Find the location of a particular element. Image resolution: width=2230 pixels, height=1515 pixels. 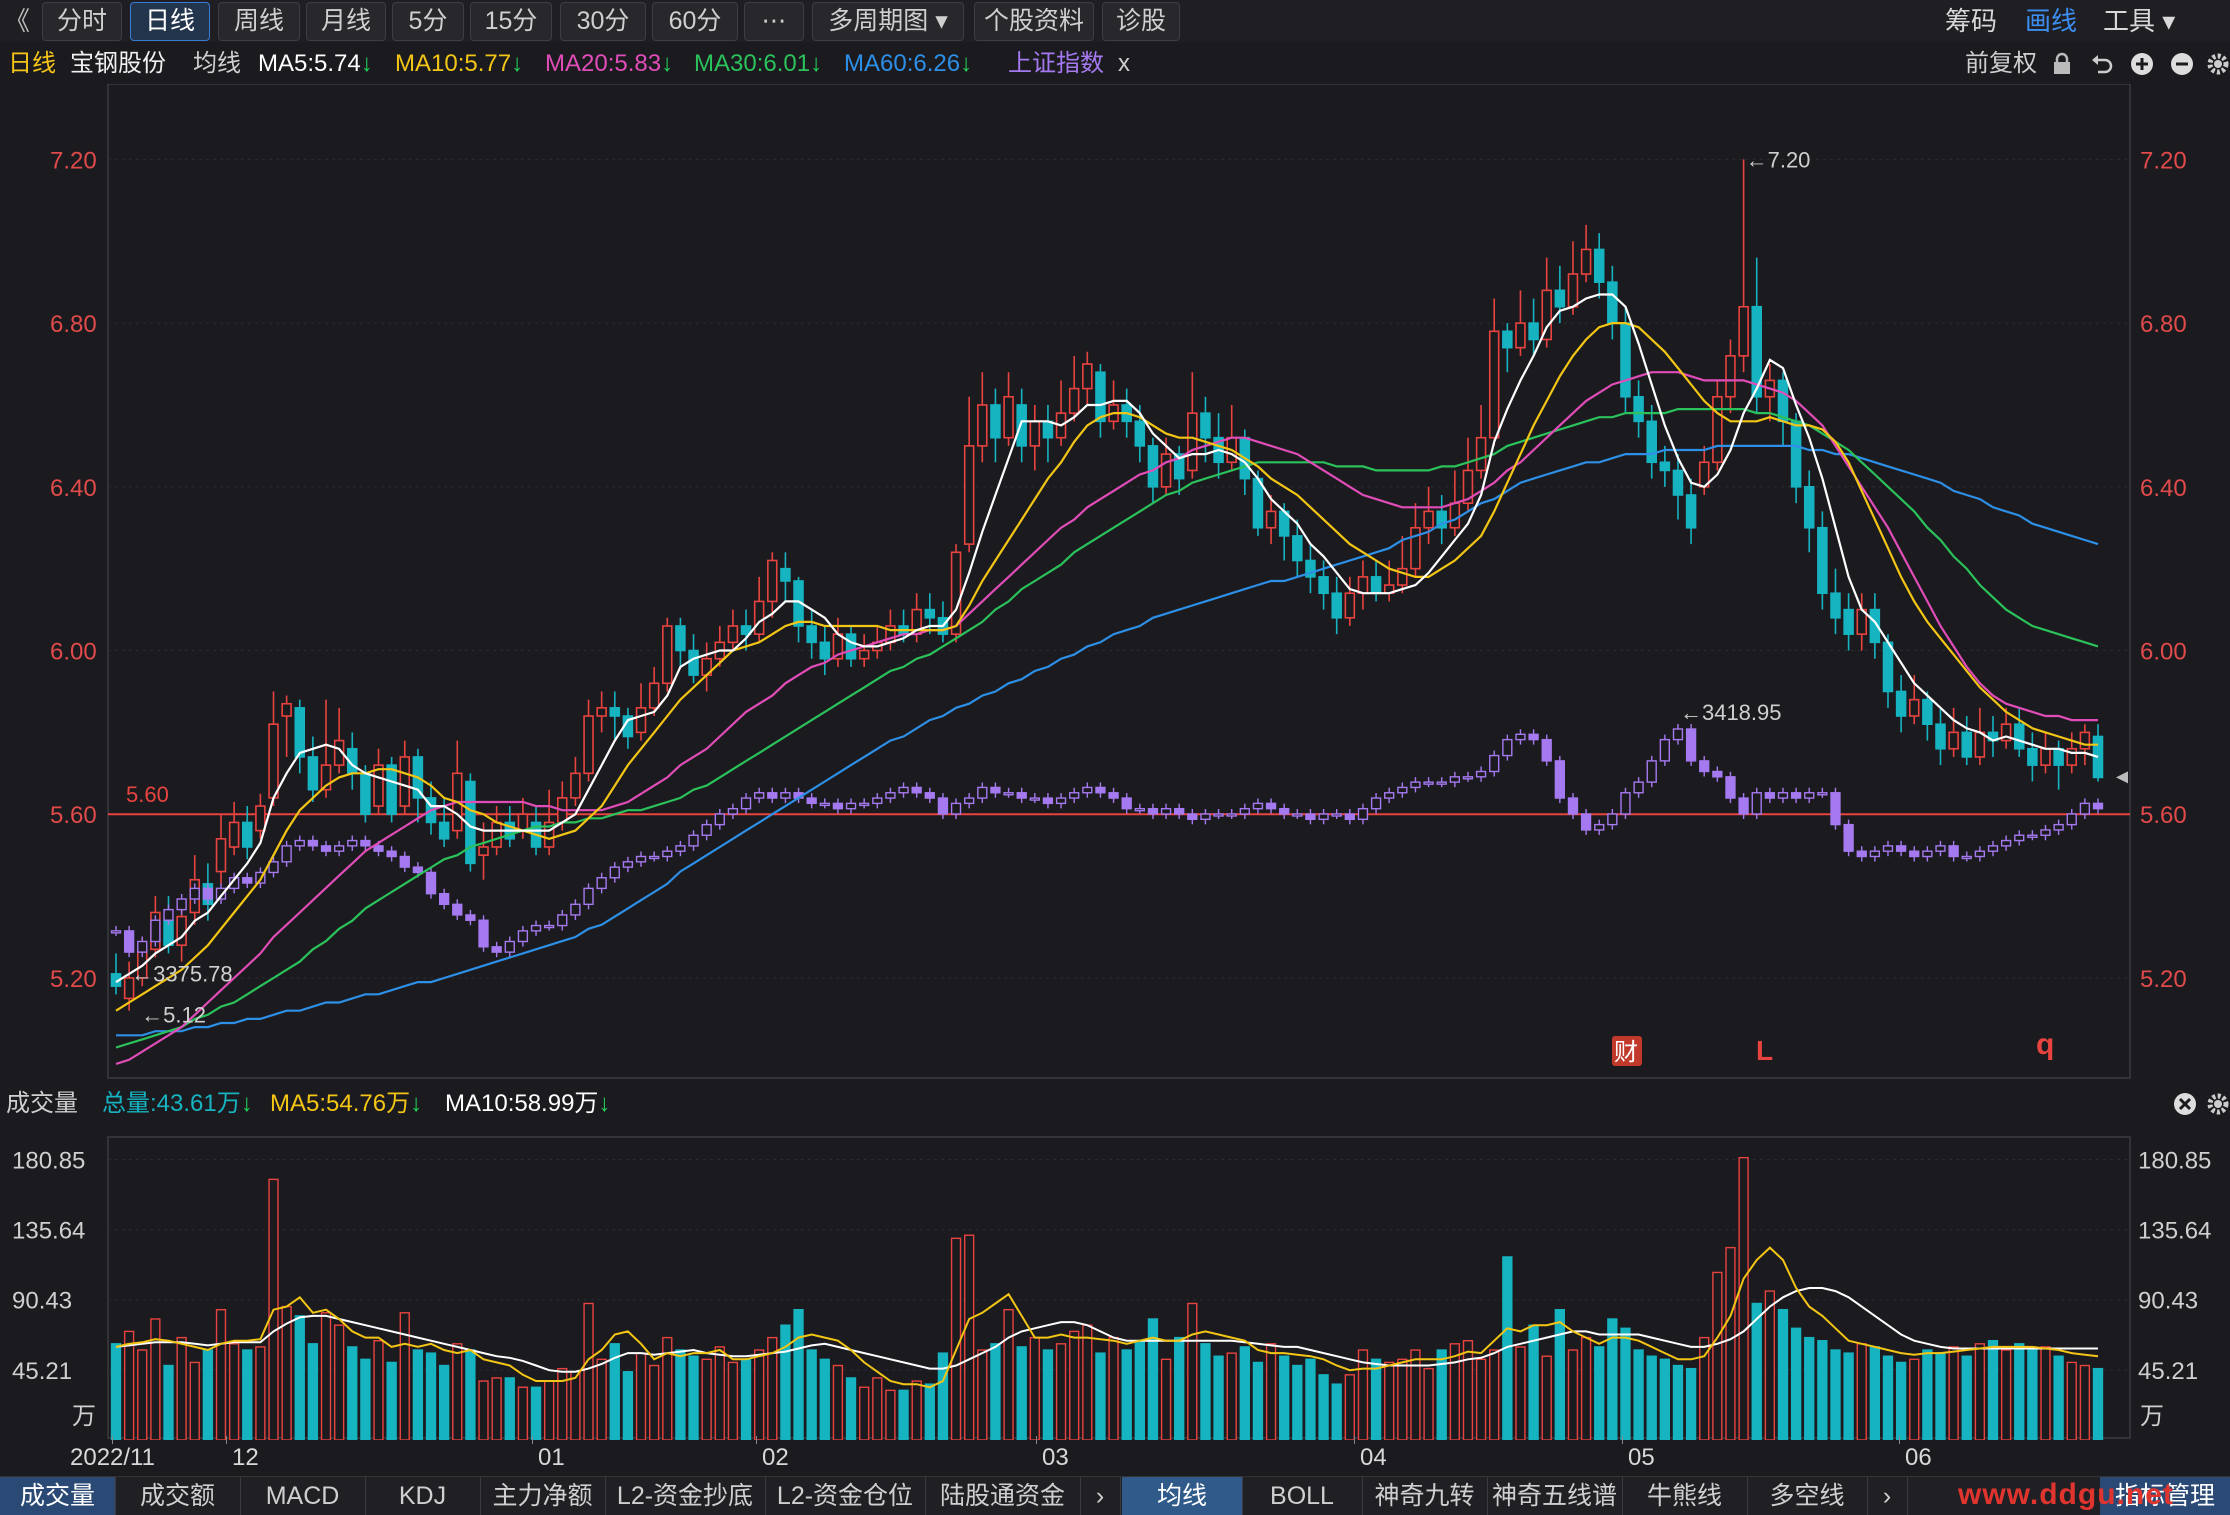

date-tick: 2022/11 is located at coordinates (112, 1457).